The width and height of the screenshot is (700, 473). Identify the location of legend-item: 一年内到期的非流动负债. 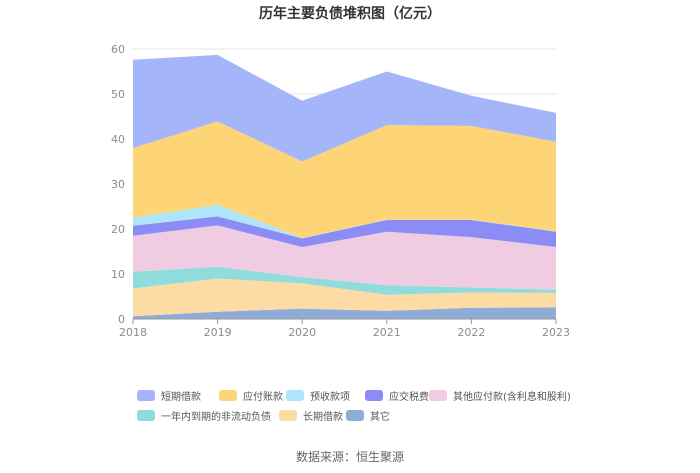
(204, 416).